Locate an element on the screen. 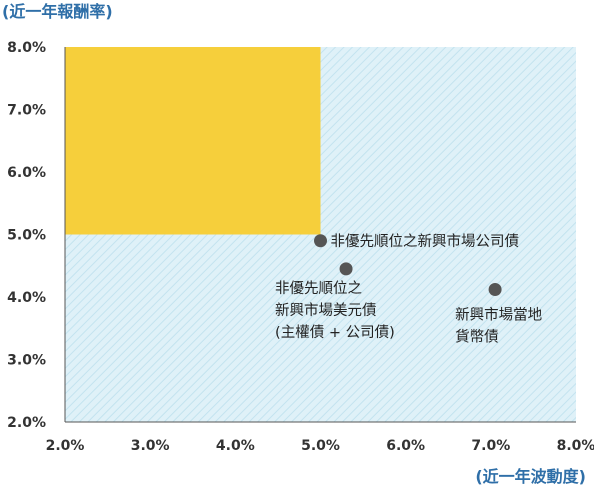 Image resolution: width=594 pixels, height=489 pixels. data-point-label: 非優先順位之新興市場公司債 is located at coordinates (425, 241).